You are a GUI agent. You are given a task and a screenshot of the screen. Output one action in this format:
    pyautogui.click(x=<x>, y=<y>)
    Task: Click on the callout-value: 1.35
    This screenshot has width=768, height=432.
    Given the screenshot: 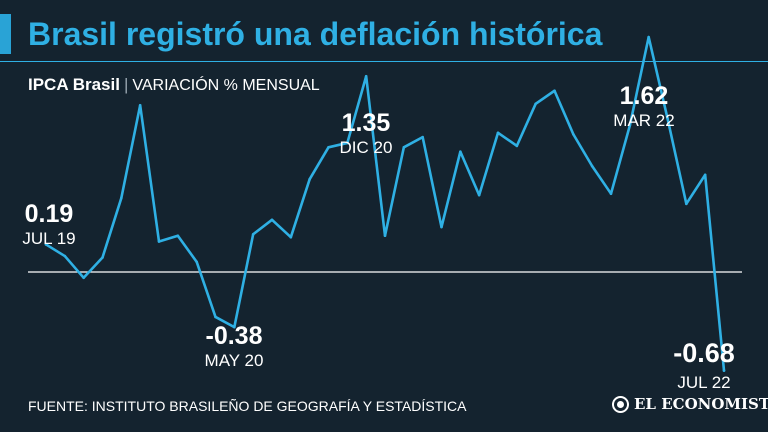 What is the action you would take?
    pyautogui.click(x=366, y=123)
    